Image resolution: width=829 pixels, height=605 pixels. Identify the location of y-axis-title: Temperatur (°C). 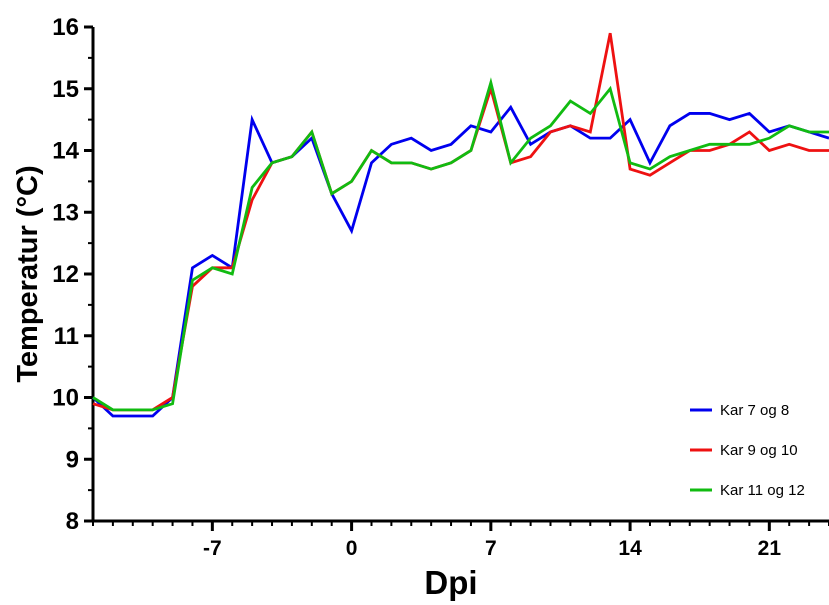
(28, 273).